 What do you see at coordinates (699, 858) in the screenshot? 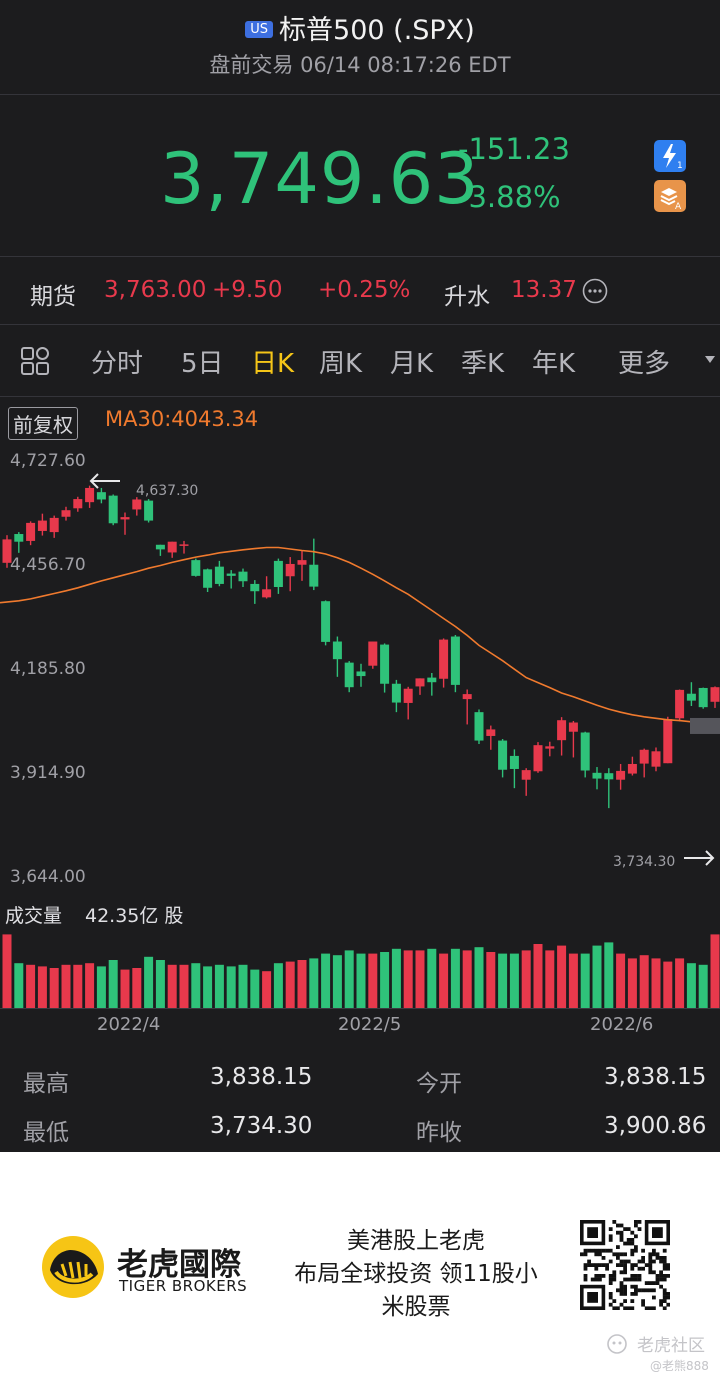
I see `arrow-right-icon` at bounding box center [699, 858].